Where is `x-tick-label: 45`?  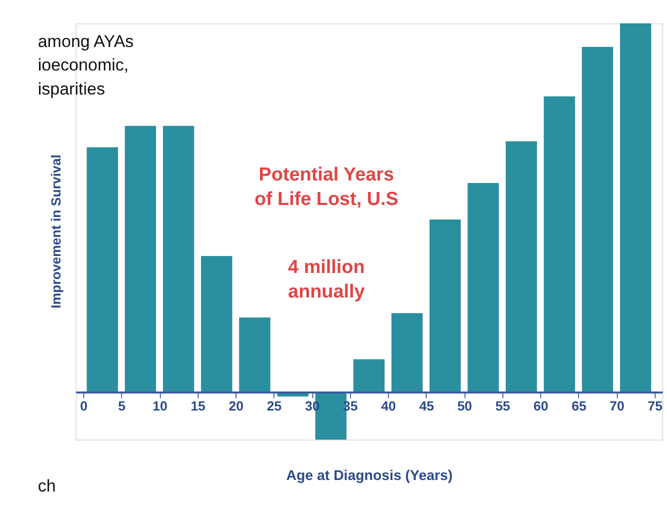
x-tick-label: 45 is located at coordinates (426, 406).